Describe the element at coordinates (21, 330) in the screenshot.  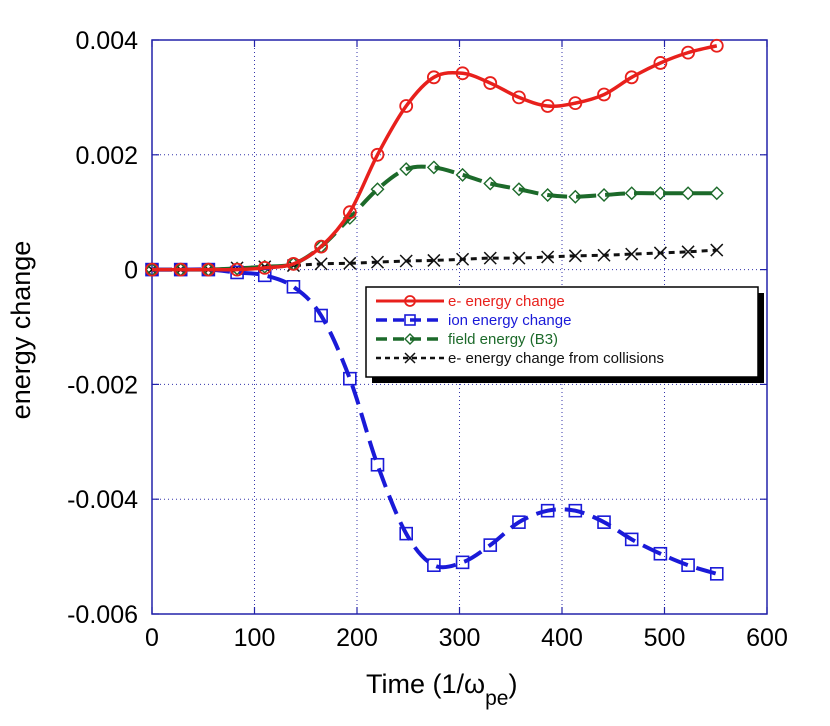
I see `y-axis-label: energy change` at that location.